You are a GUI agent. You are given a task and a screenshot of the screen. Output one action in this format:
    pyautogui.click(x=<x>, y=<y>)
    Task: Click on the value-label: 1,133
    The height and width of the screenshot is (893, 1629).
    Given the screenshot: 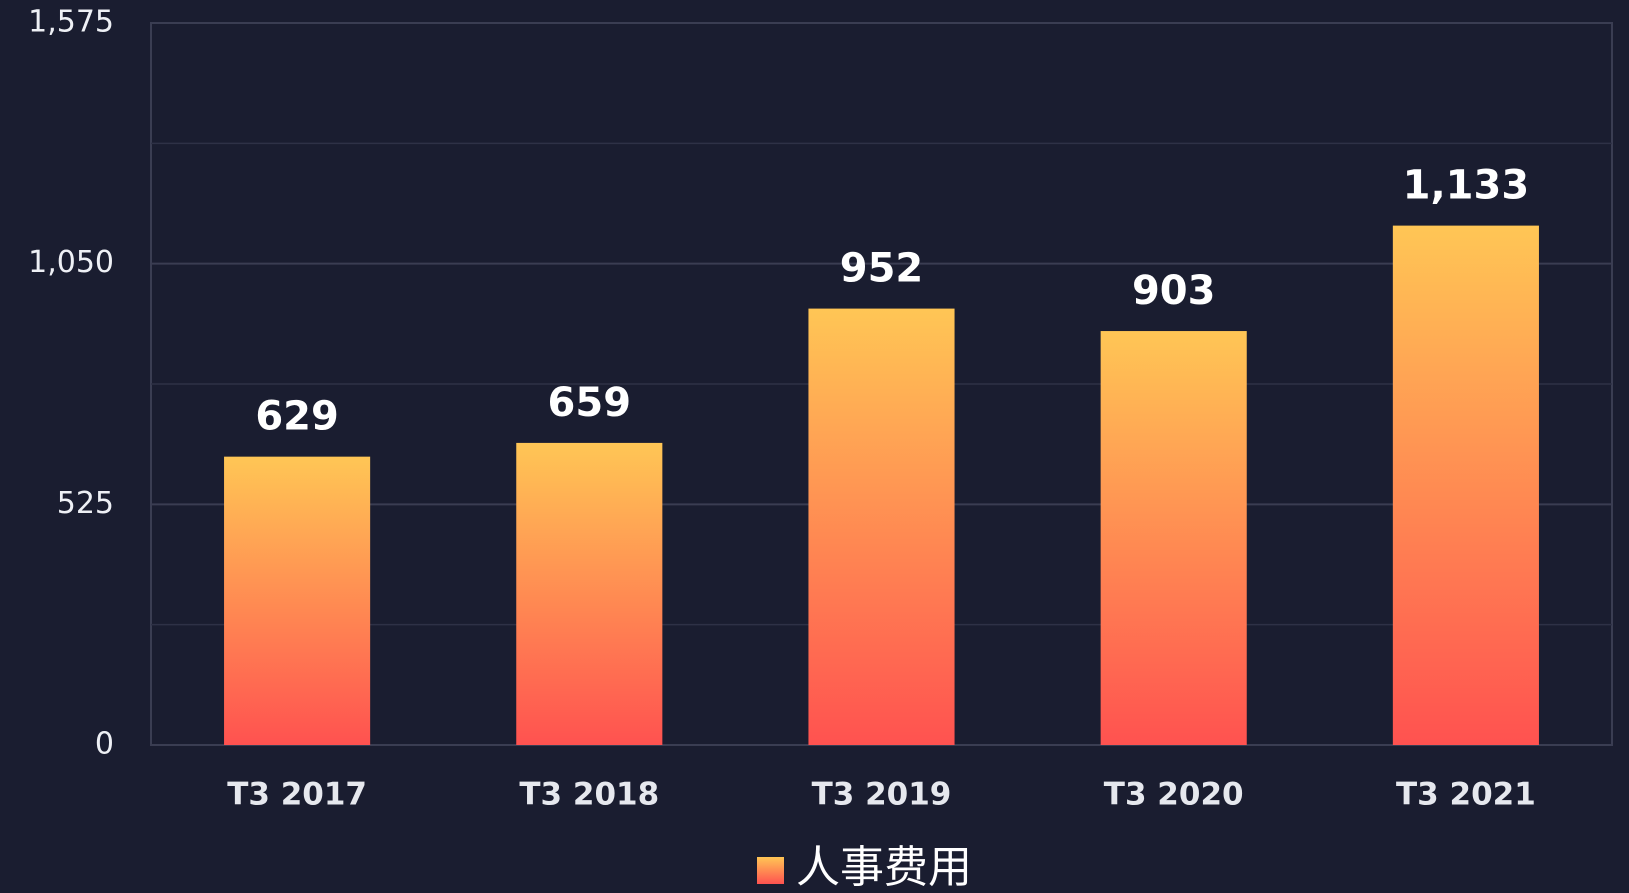 What is the action you would take?
    pyautogui.click(x=1466, y=186)
    